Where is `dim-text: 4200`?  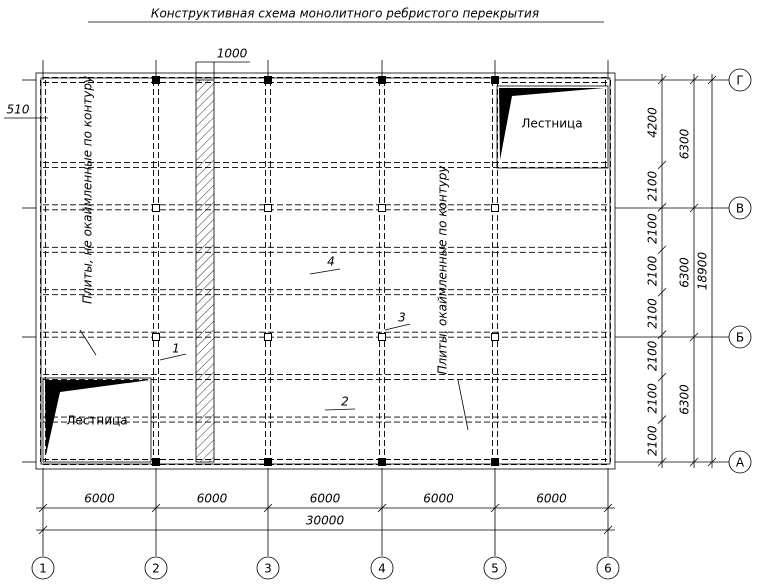 dim-text: 4200 is located at coordinates (653, 122).